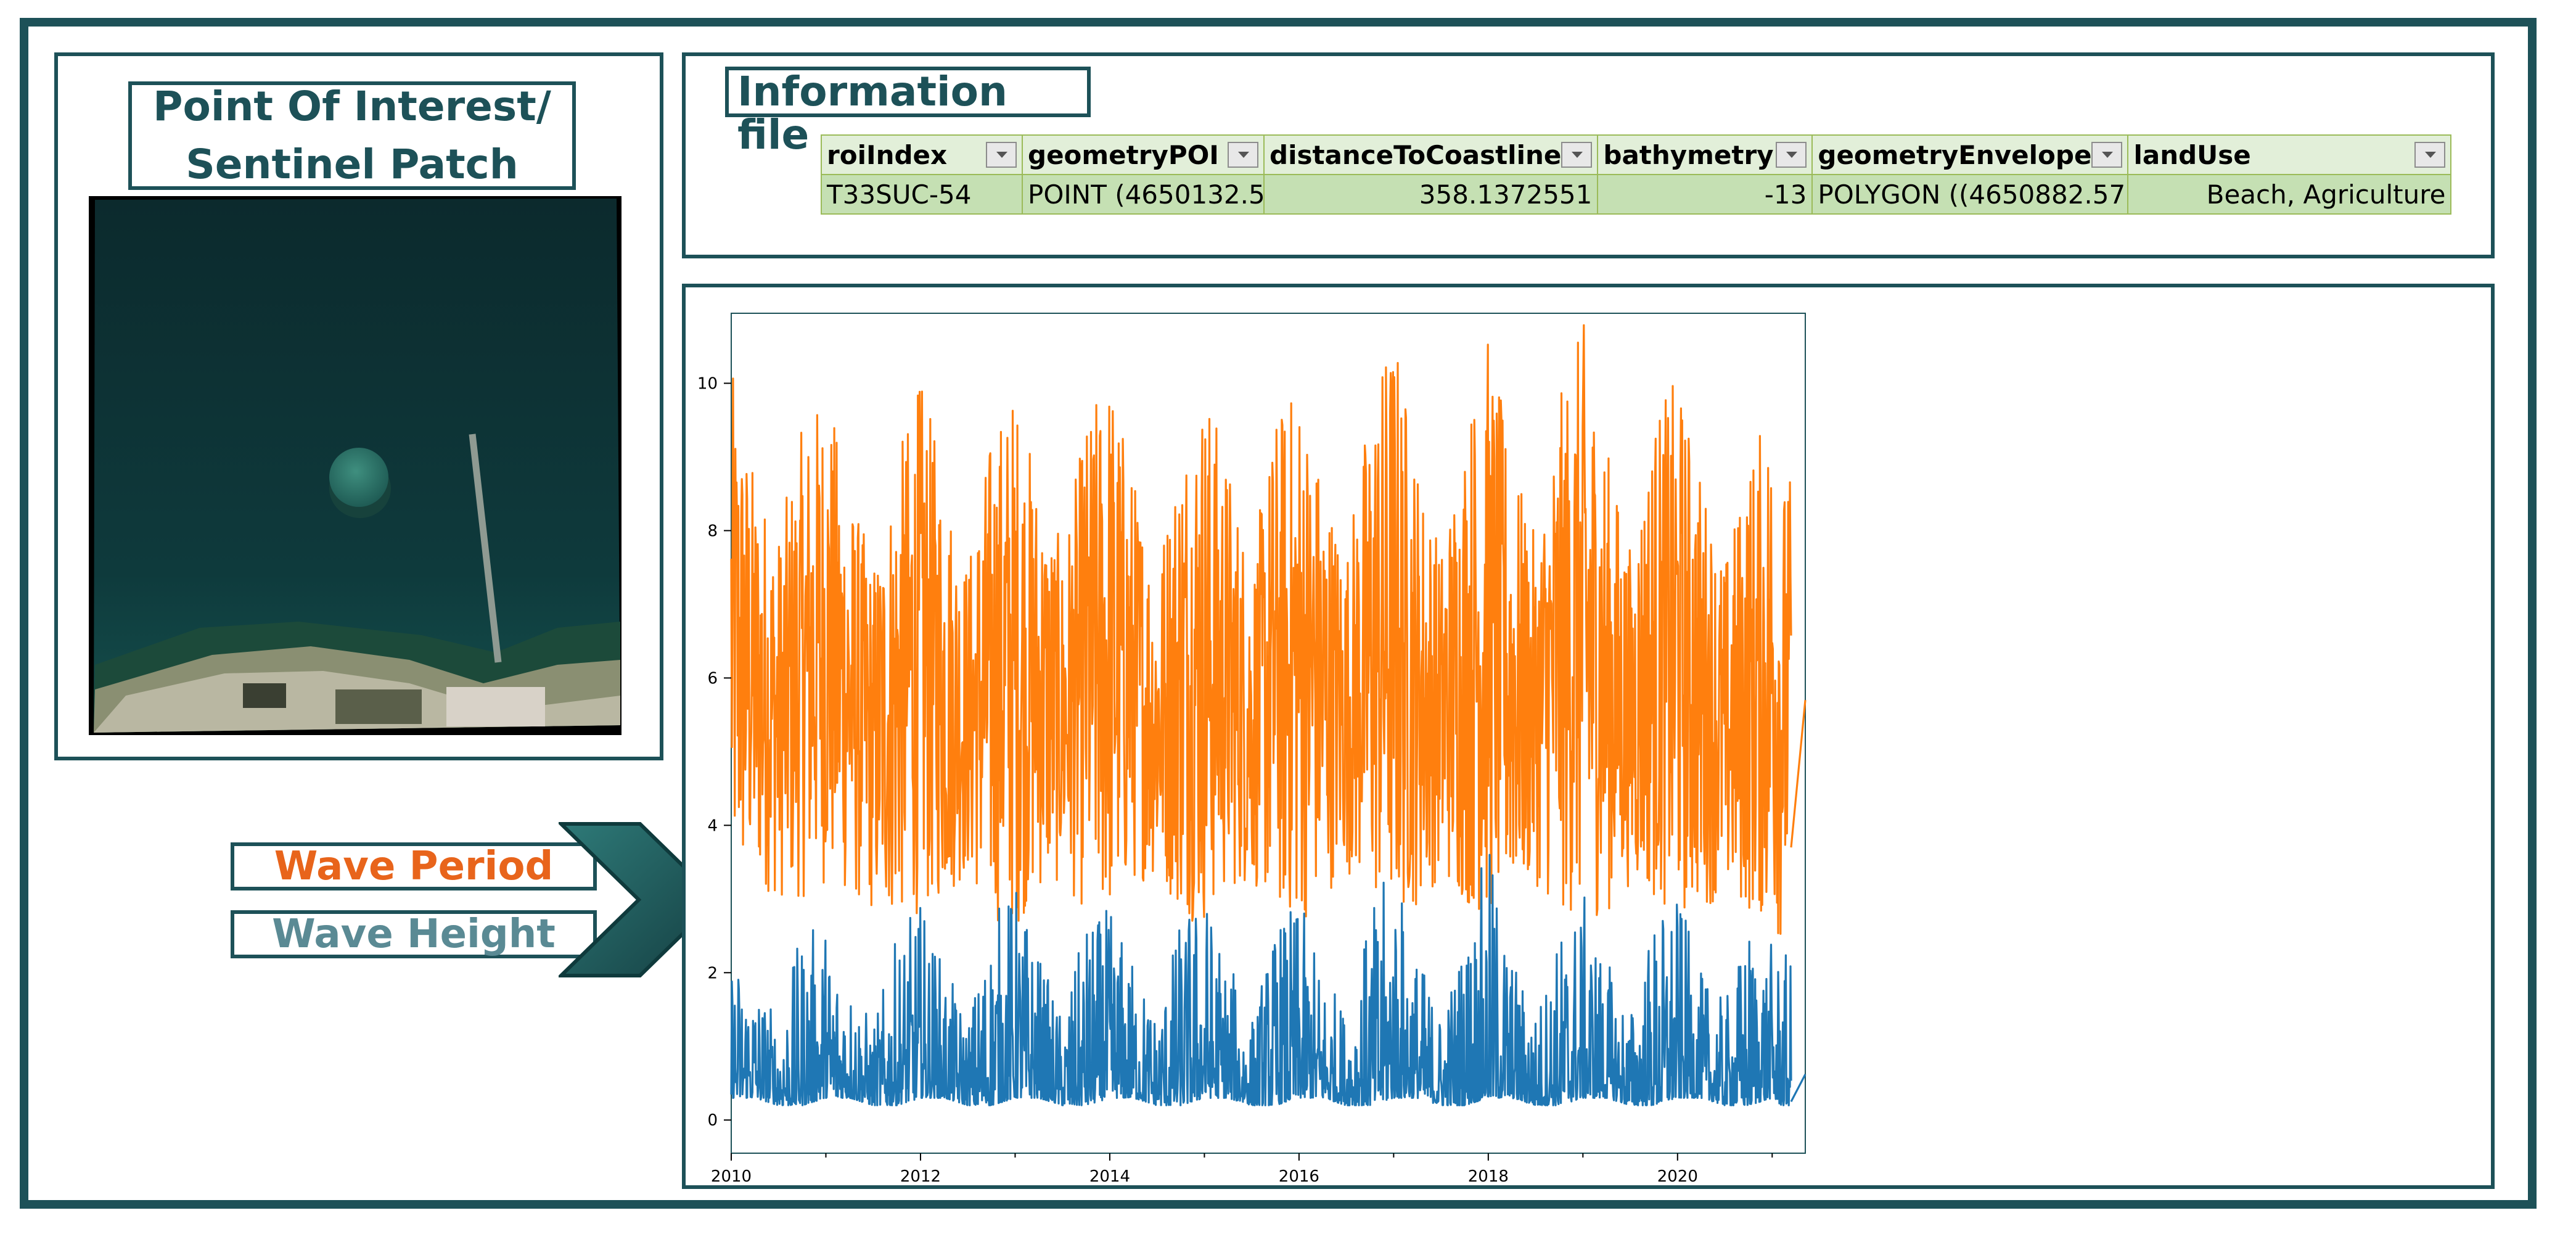 The width and height of the screenshot is (2576, 1242). I want to click on poi-title-line2: Sentinel Patch, so click(352, 164).